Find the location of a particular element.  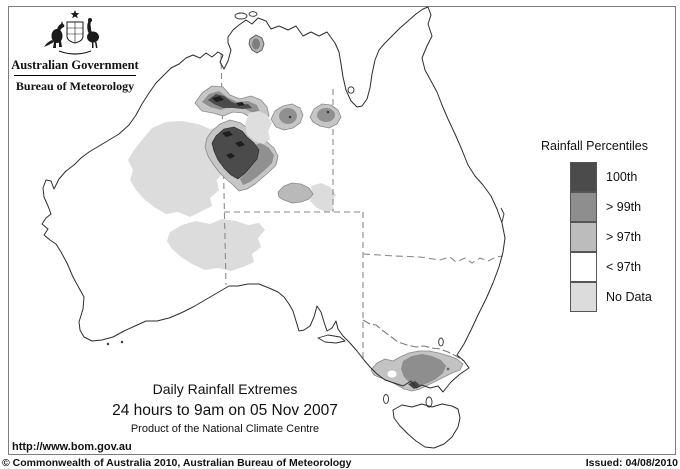

no-data-patch-wa-north is located at coordinates (177, 169).